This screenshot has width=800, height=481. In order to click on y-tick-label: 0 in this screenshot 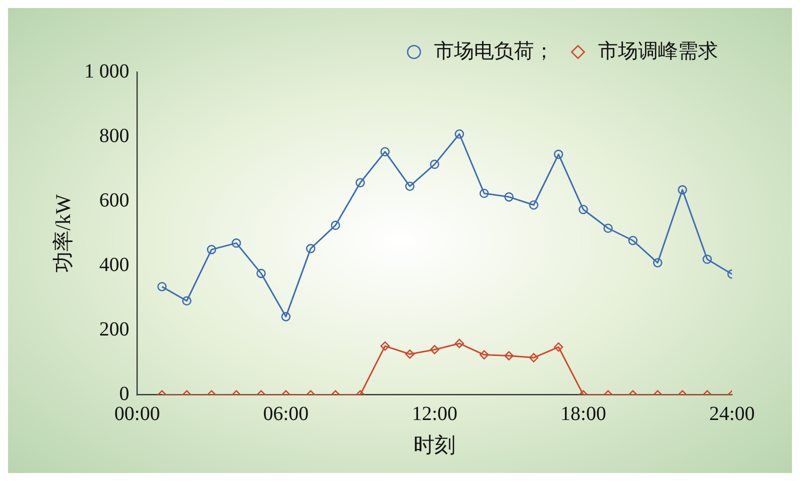, I will do `click(124, 394)`.